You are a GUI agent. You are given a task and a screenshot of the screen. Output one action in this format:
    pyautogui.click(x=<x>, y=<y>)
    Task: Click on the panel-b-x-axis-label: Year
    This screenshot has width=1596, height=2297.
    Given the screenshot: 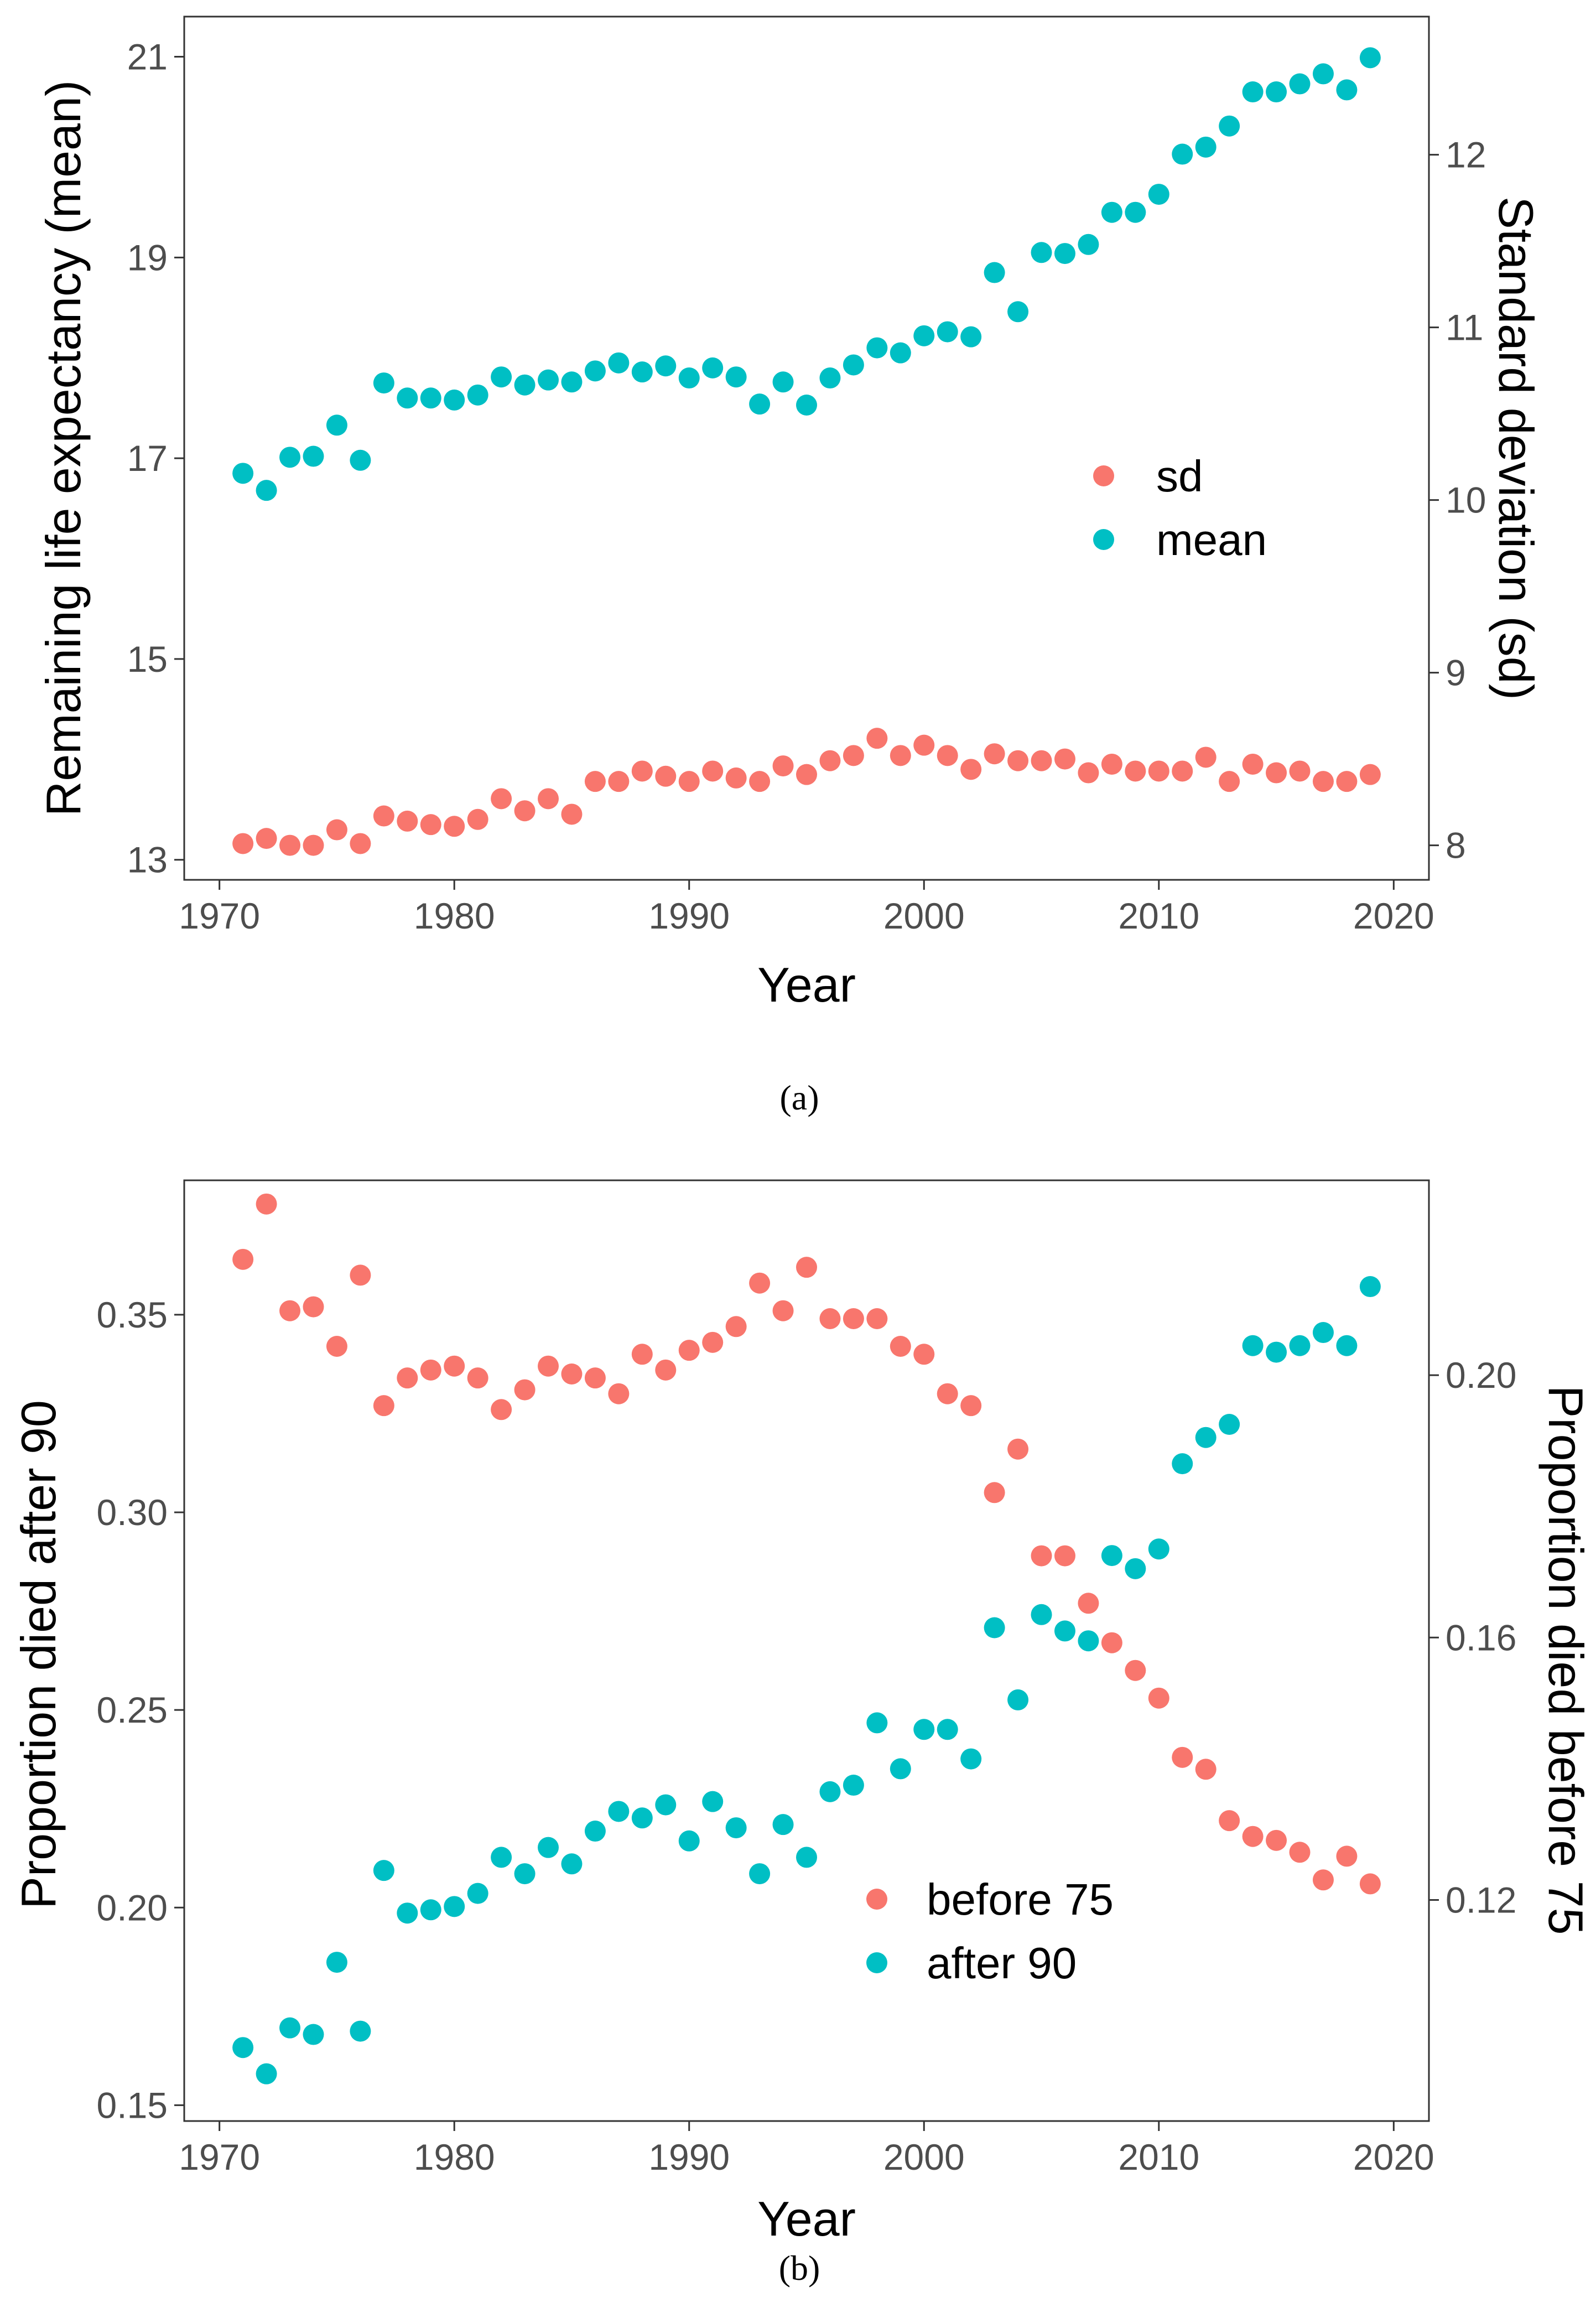 What is the action you would take?
    pyautogui.click(x=807, y=2218)
    